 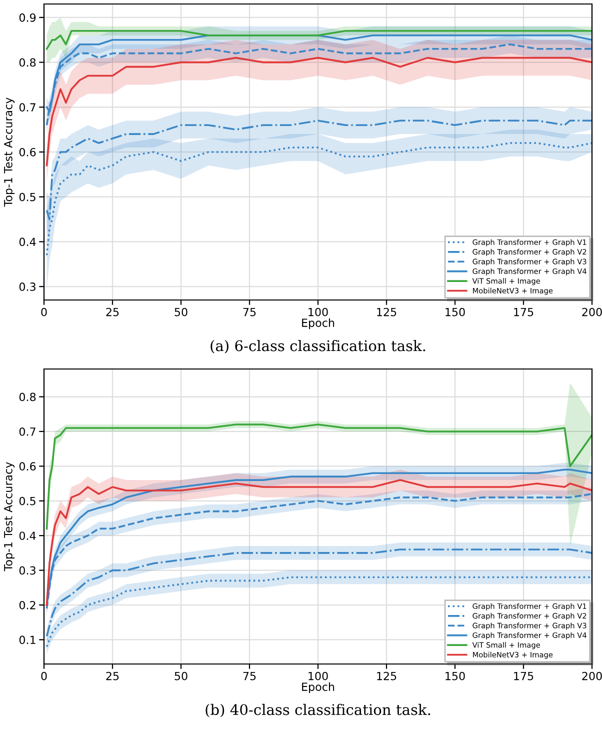 What do you see at coordinates (318, 347) in the screenshot?
I see `text: (a) 6-class classification task.` at bounding box center [318, 347].